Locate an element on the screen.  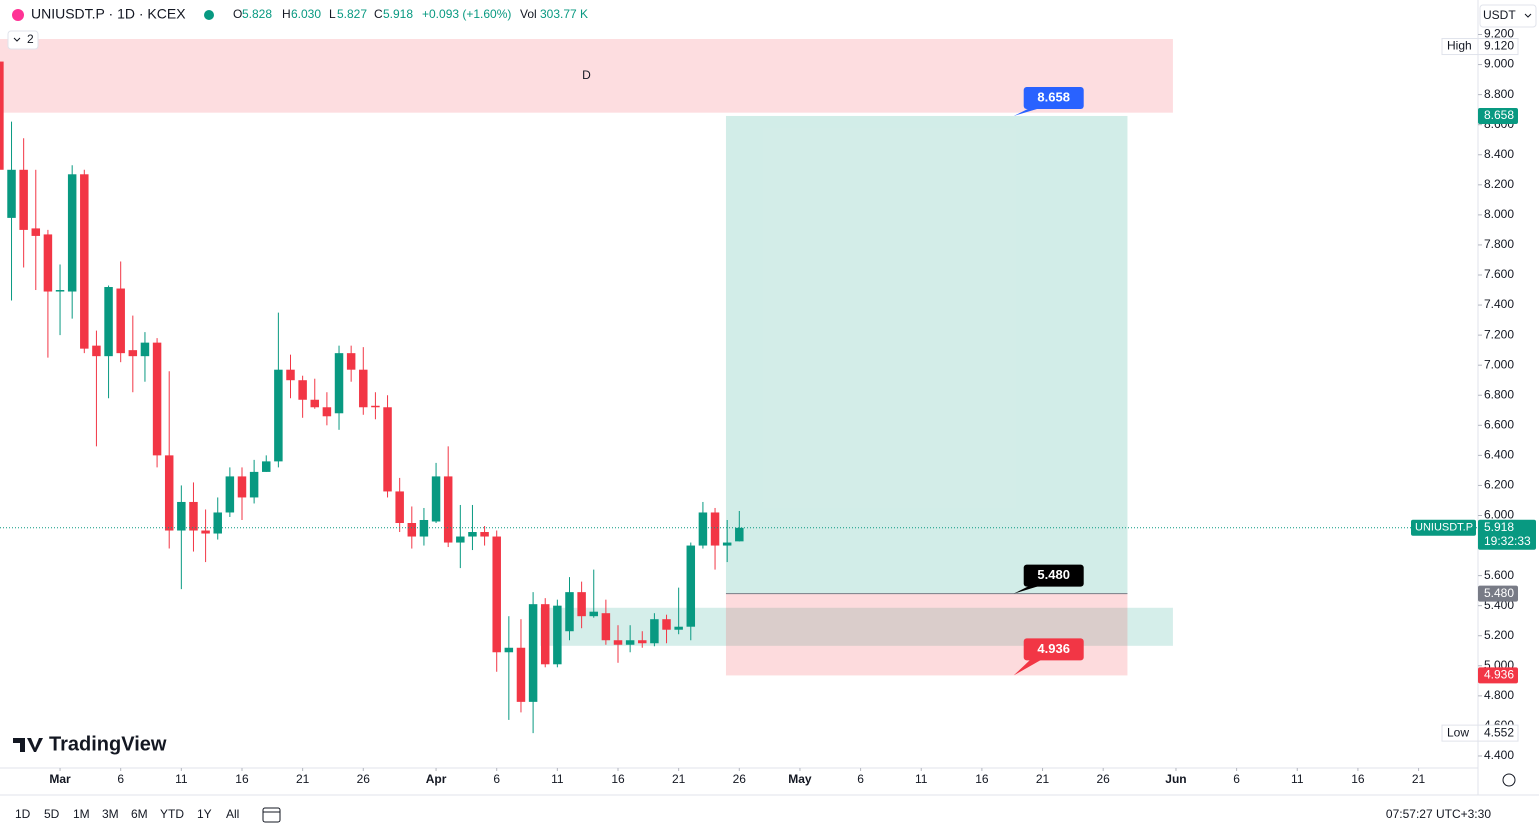
indicator-toggle is located at coordinates (23, 40).